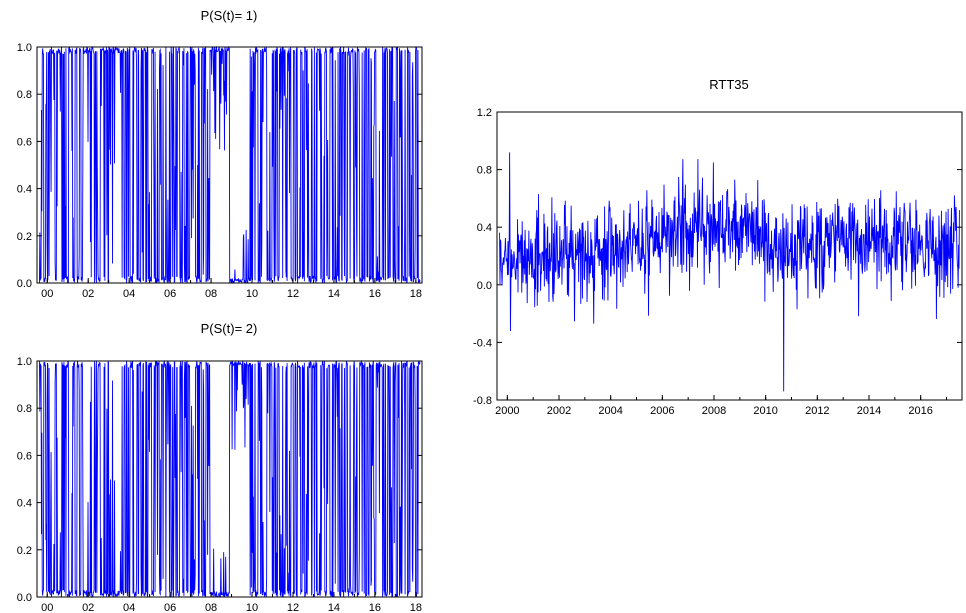  Describe the element at coordinates (484, 113) in the screenshot. I see `y-tick-label: 1.2` at that location.